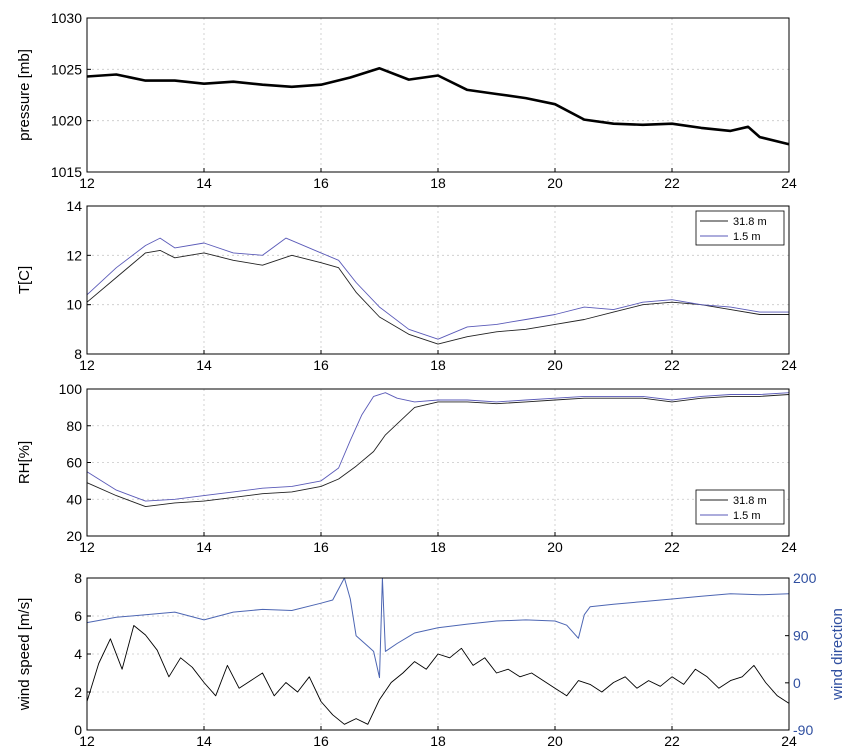 This screenshot has height=750, width=848. I want to click on y-tick-label: 14, so click(74, 206).